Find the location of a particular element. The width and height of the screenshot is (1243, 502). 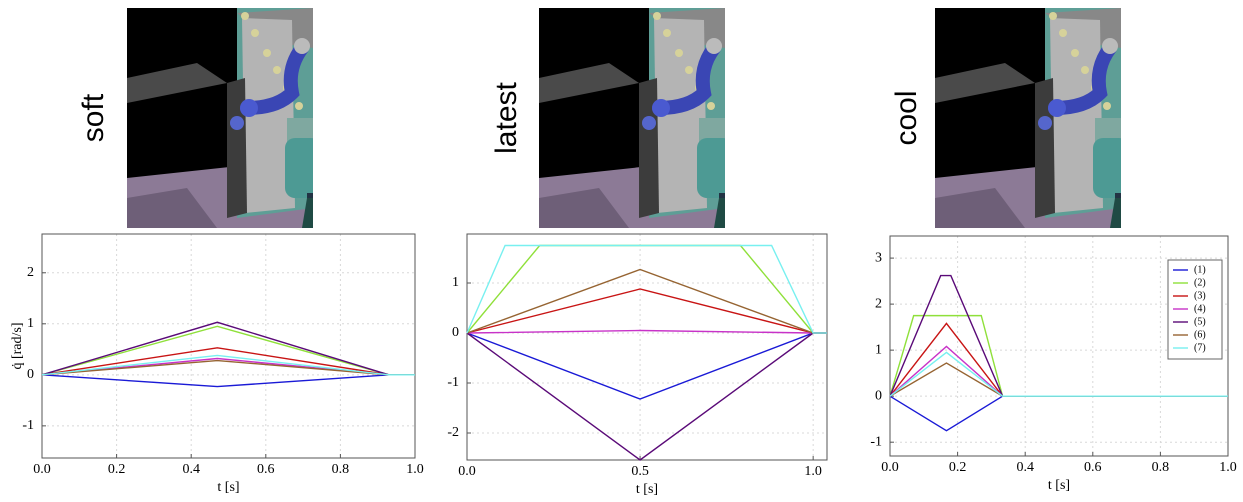

y-axis-label: q̇ [rad/s] is located at coordinates (17, 345).